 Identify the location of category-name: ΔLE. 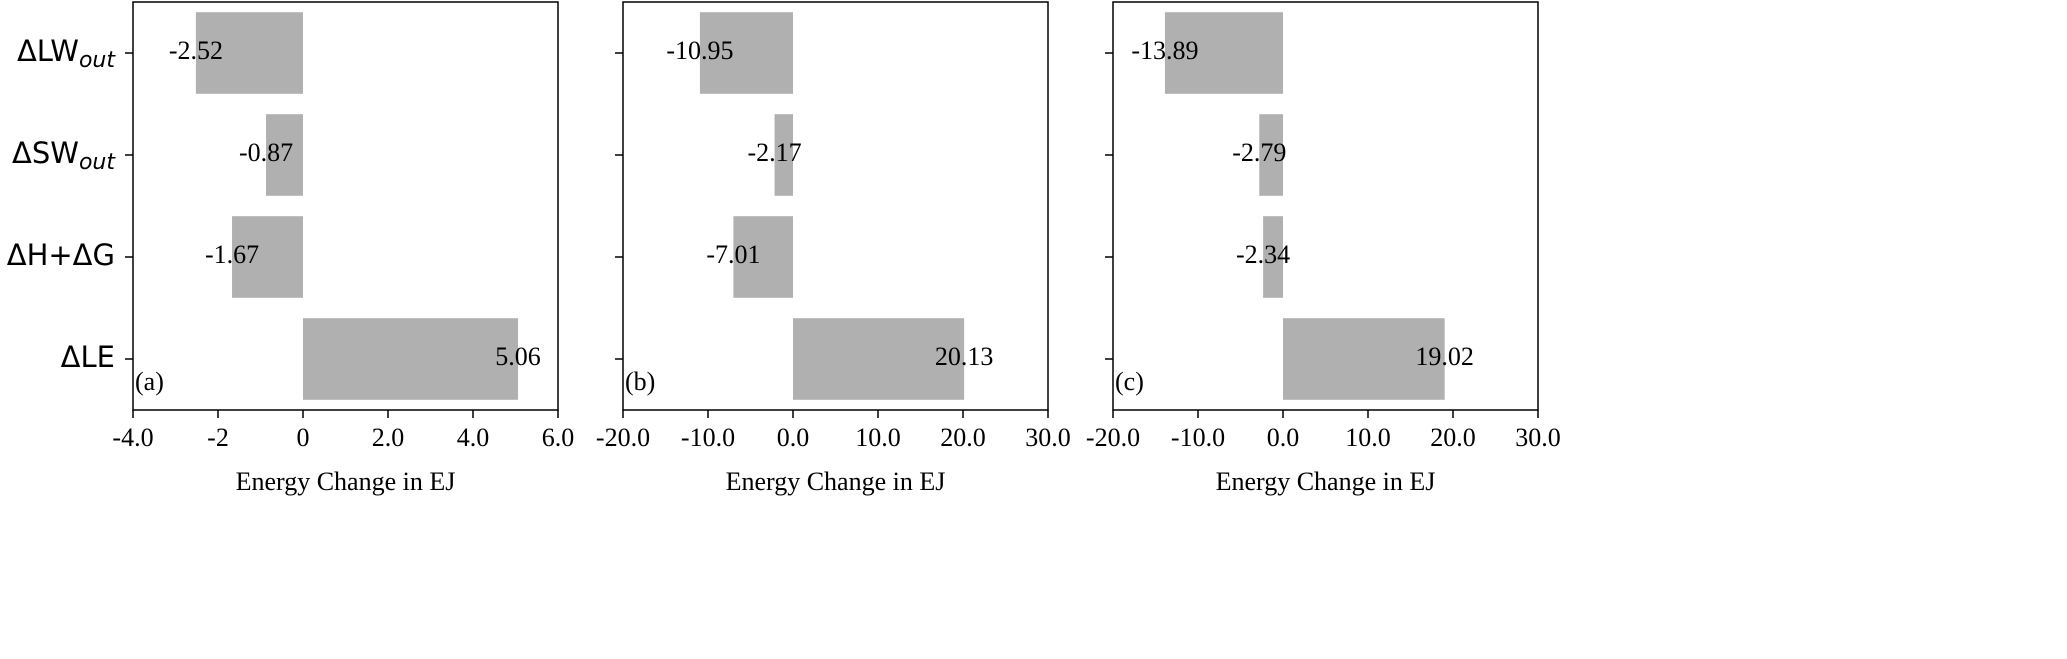
(88, 357).